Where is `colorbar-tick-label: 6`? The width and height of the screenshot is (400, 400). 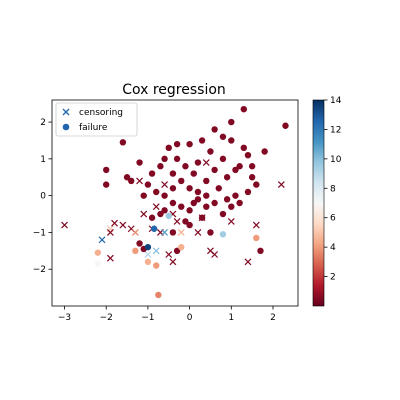
colorbar-tick-label: 6 is located at coordinates (333, 219).